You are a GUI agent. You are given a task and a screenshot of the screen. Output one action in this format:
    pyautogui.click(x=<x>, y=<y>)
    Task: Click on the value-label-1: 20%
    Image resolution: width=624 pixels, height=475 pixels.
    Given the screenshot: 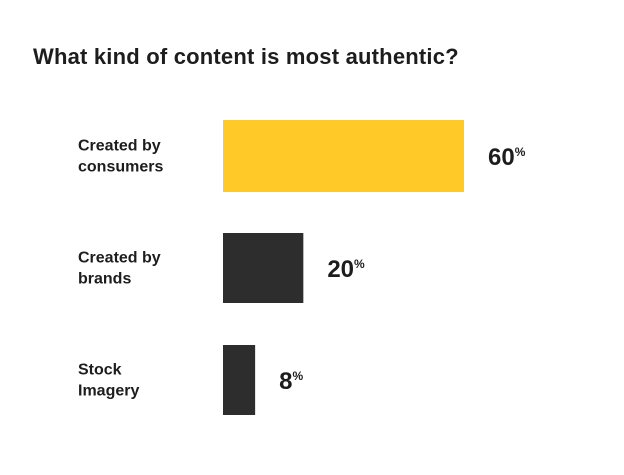 What is the action you would take?
    pyautogui.click(x=346, y=269)
    